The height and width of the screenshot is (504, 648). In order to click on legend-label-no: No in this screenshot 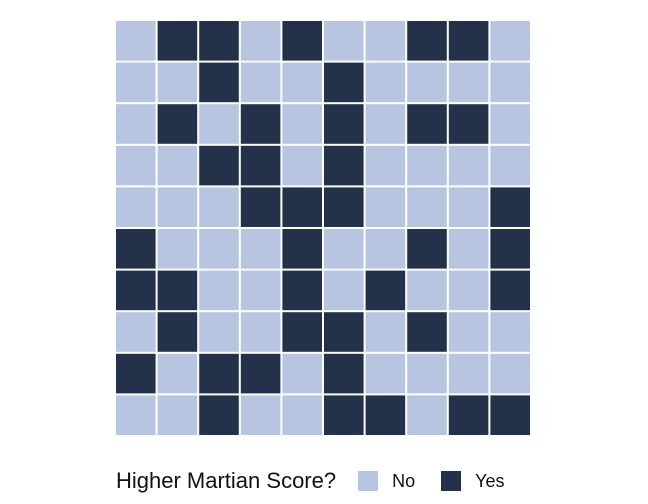, I will do `click(404, 480)`.